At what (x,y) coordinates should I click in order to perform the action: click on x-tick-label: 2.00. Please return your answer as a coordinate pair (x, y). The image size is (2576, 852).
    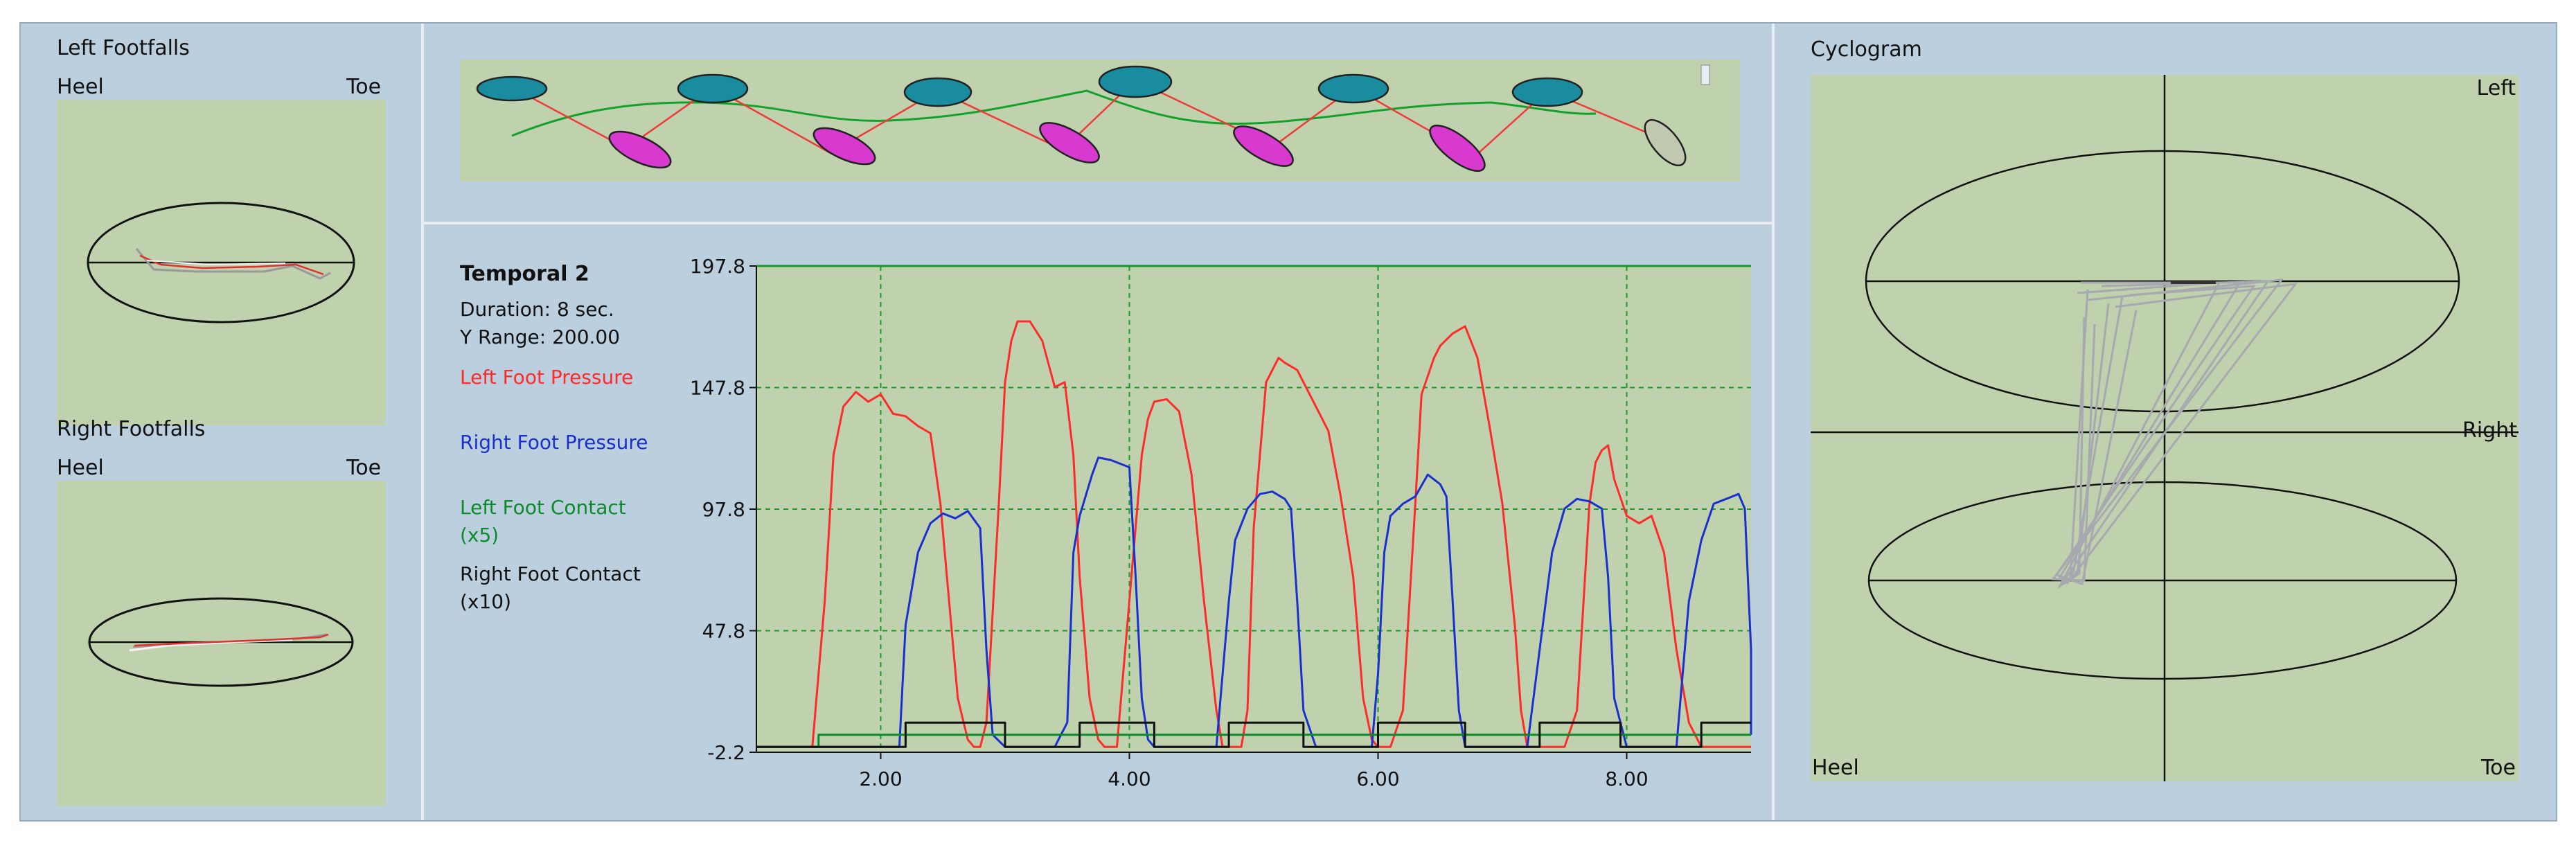
    Looking at the image, I should click on (880, 778).